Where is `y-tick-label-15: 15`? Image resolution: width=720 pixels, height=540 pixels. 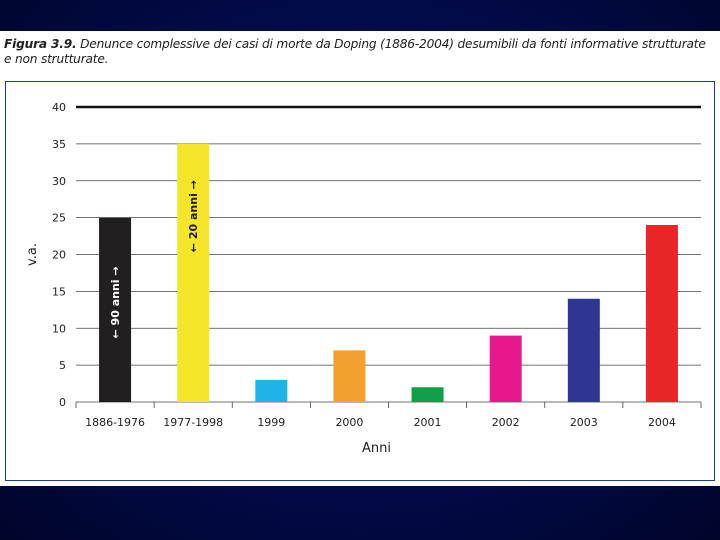 y-tick-label-15: 15 is located at coordinates (59, 291).